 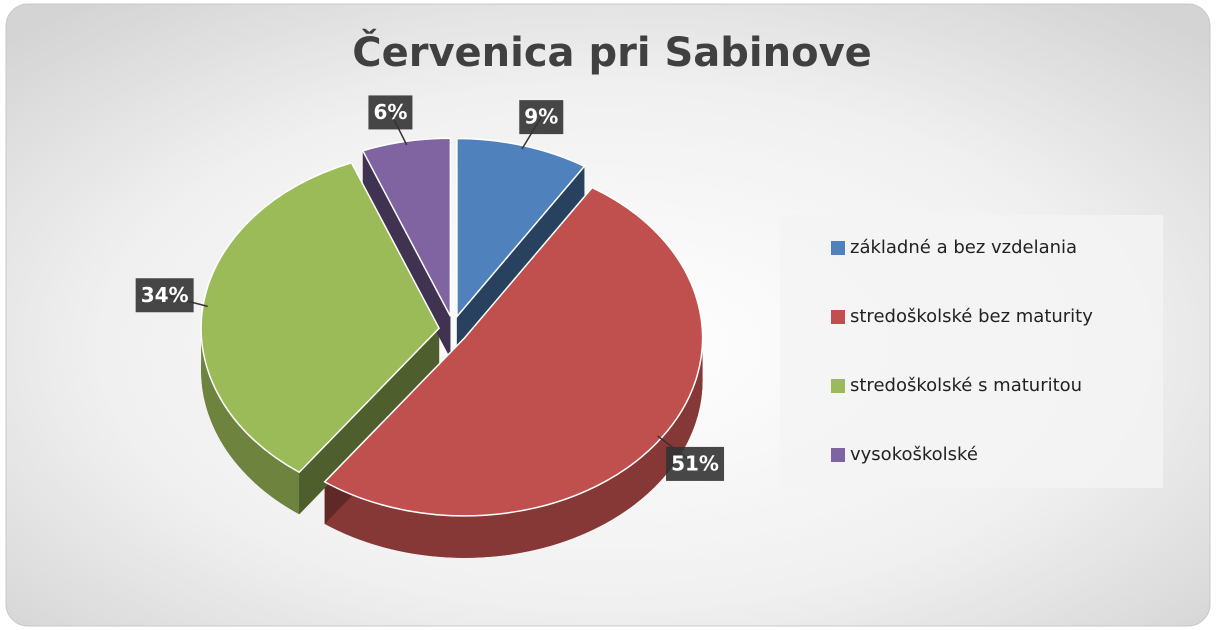 I want to click on legend-label: základné a bez vzdelania, so click(x=963, y=247).